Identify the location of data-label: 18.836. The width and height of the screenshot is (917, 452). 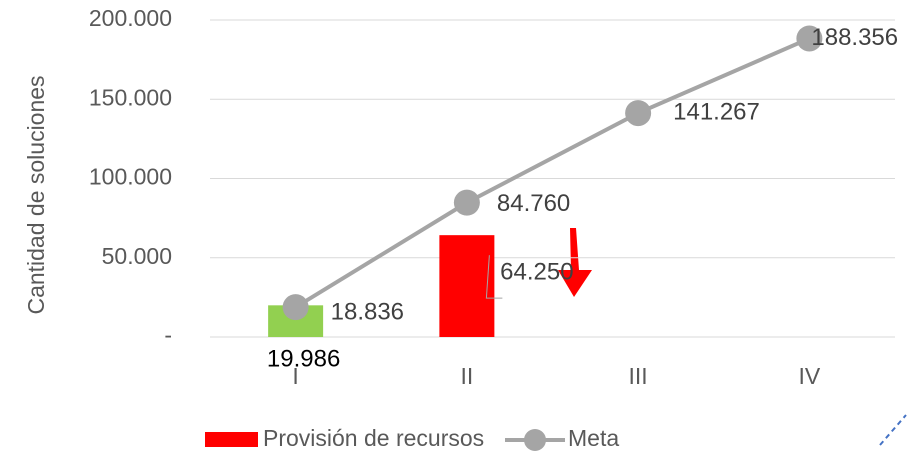
(367, 311).